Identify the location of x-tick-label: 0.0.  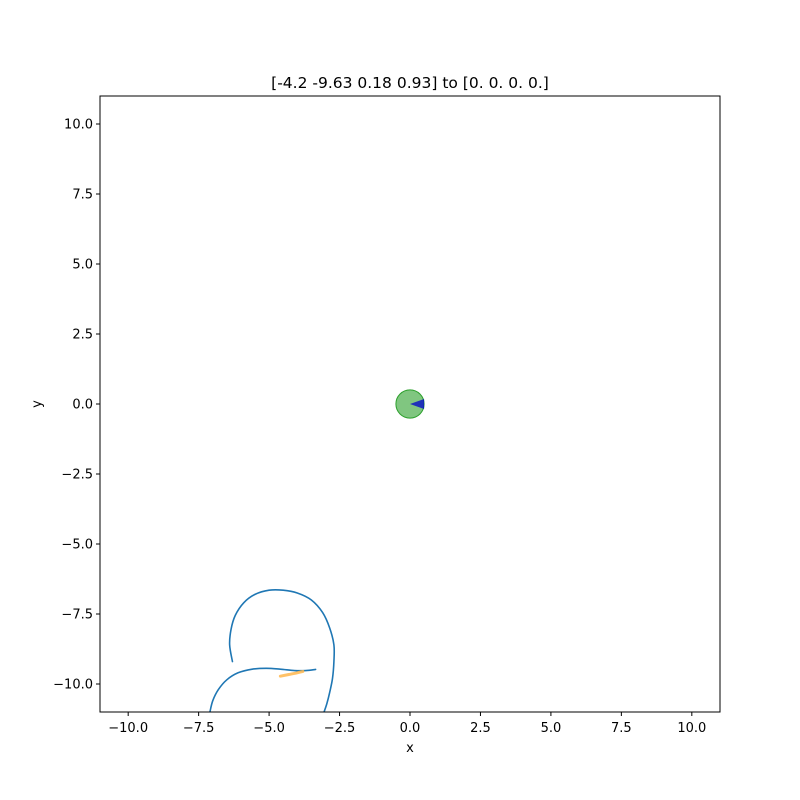
(410, 728).